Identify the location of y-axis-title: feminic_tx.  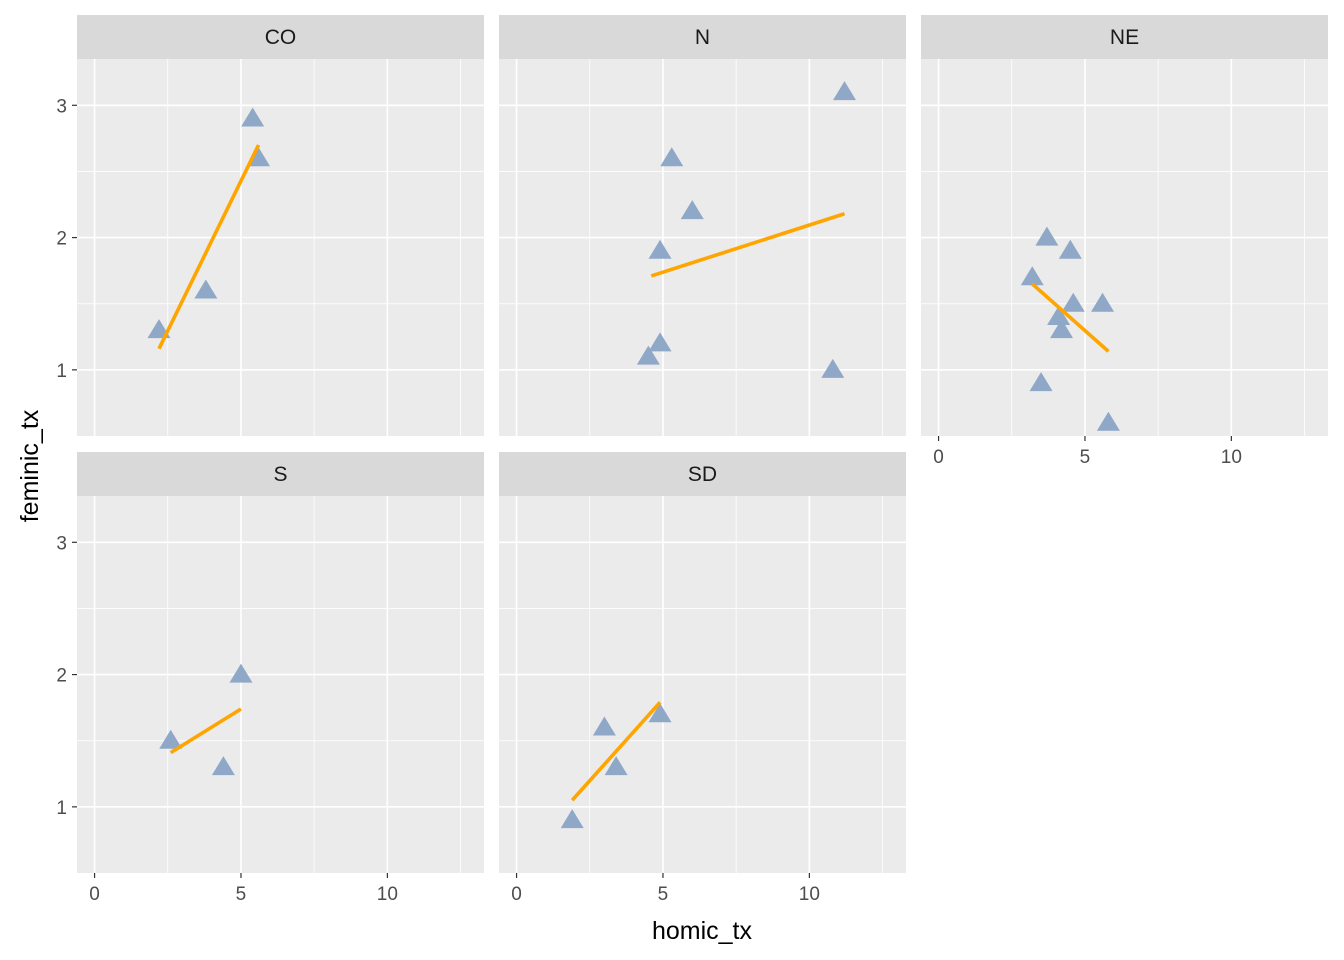
(30, 465).